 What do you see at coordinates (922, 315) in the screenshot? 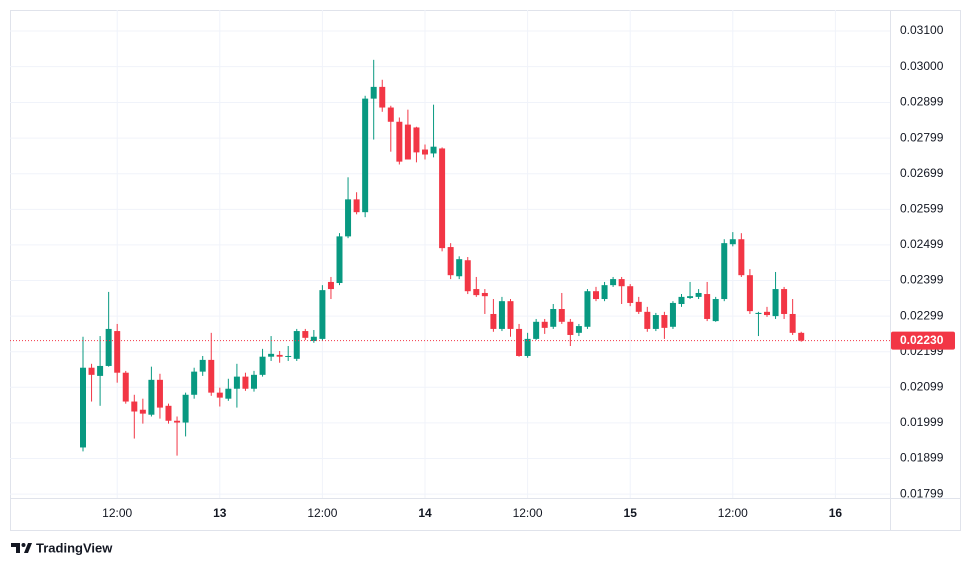
I see `y-tick-label: 0.02299` at bounding box center [922, 315].